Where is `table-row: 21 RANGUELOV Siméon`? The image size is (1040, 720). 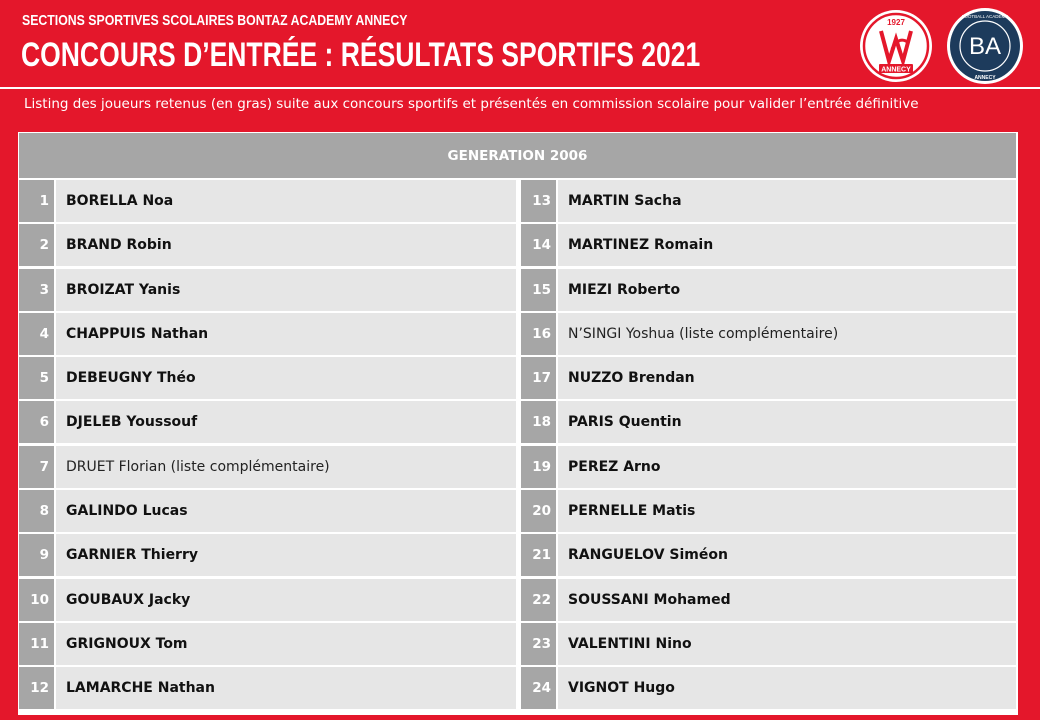
table-row: 21 RANGUELOV Siméon is located at coordinates (768, 555).